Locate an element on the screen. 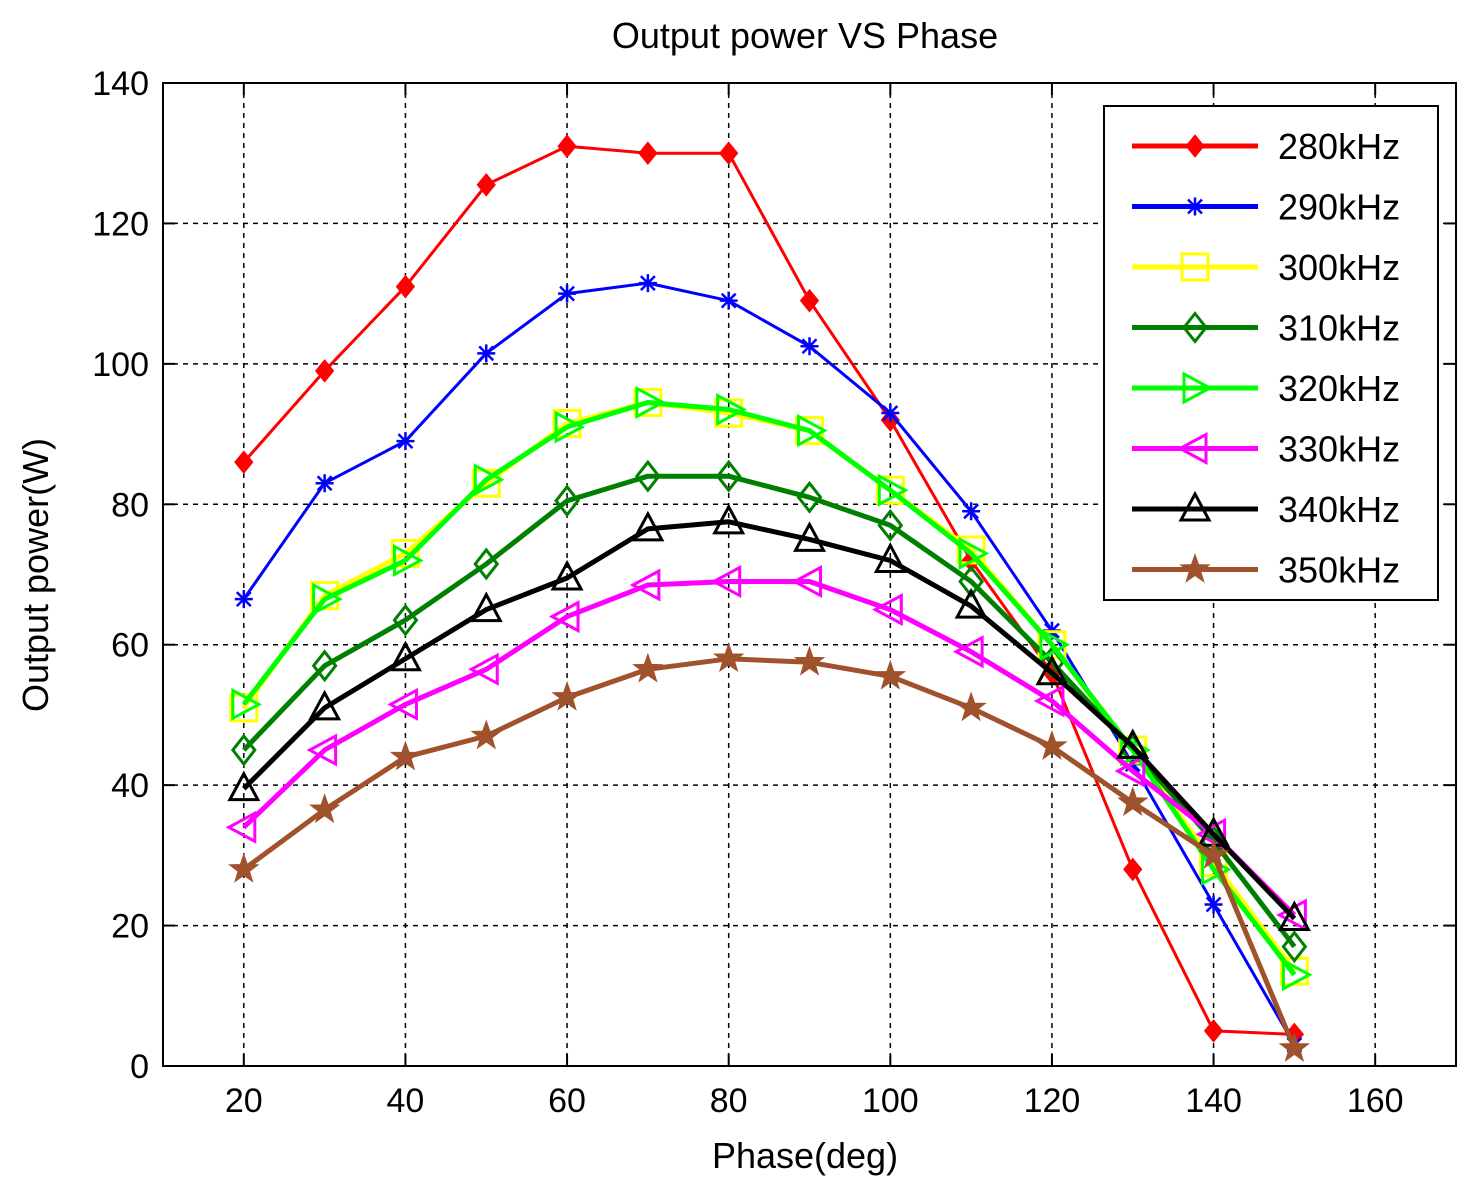 The width and height of the screenshot is (1479, 1192). legend-item: 320kHz is located at coordinates (1266, 388).